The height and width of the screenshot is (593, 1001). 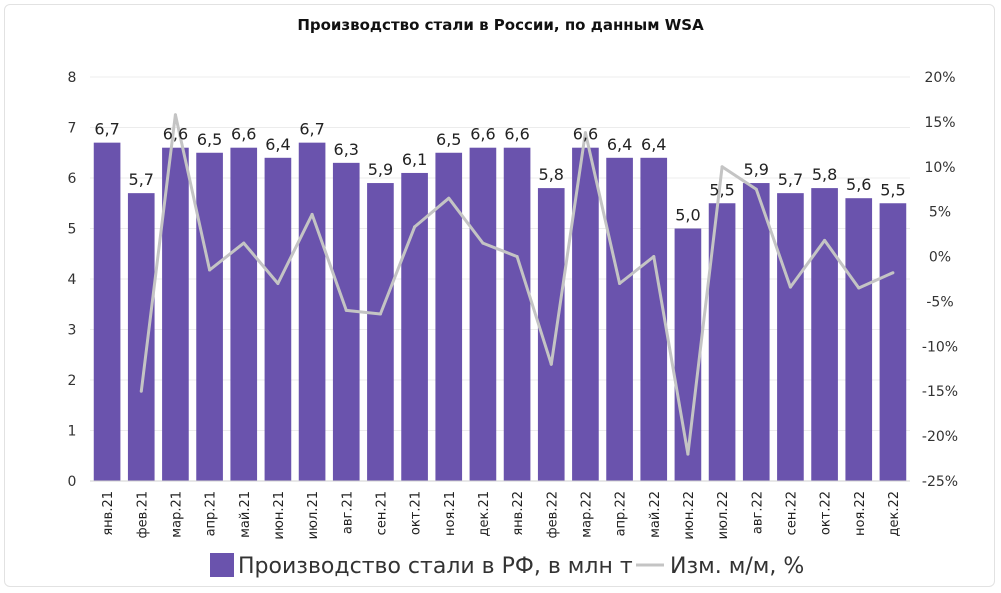 I want to click on x-tick-label: сен.21, so click(x=381, y=513).